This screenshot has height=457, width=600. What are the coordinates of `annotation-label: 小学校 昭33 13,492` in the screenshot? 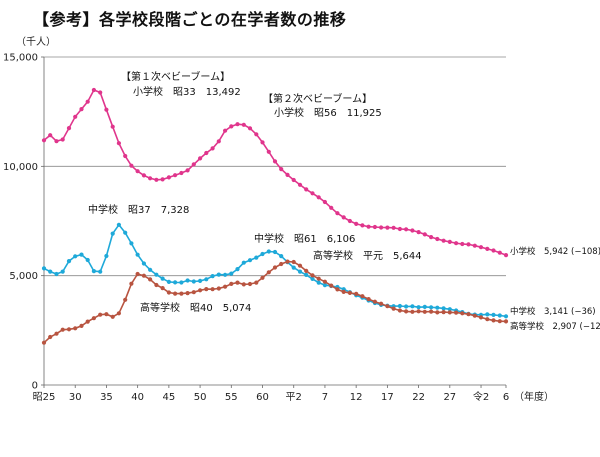 It's located at (187, 91).